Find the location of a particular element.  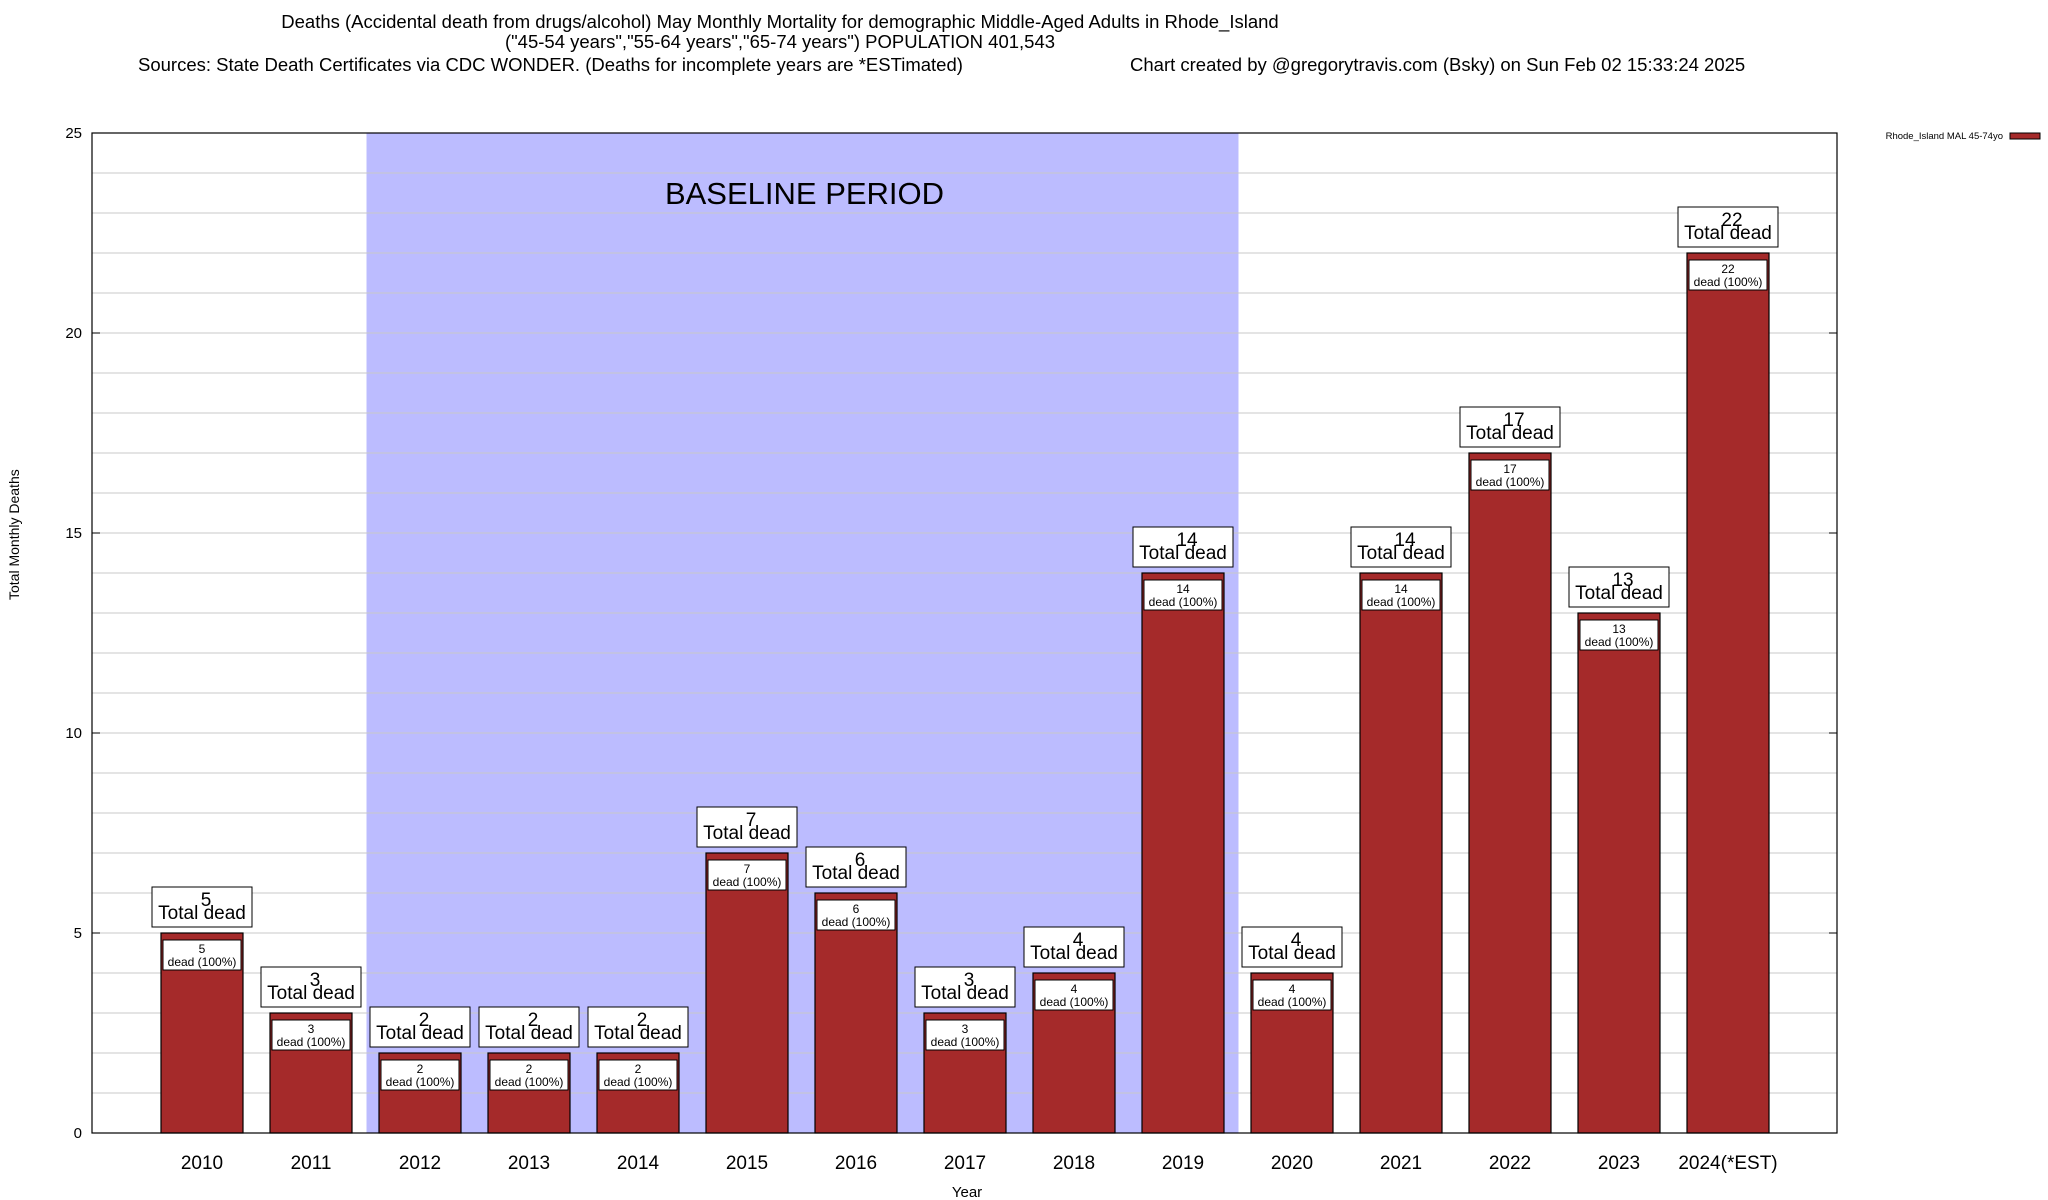

y-tick-label: 15 is located at coordinates (73, 533).